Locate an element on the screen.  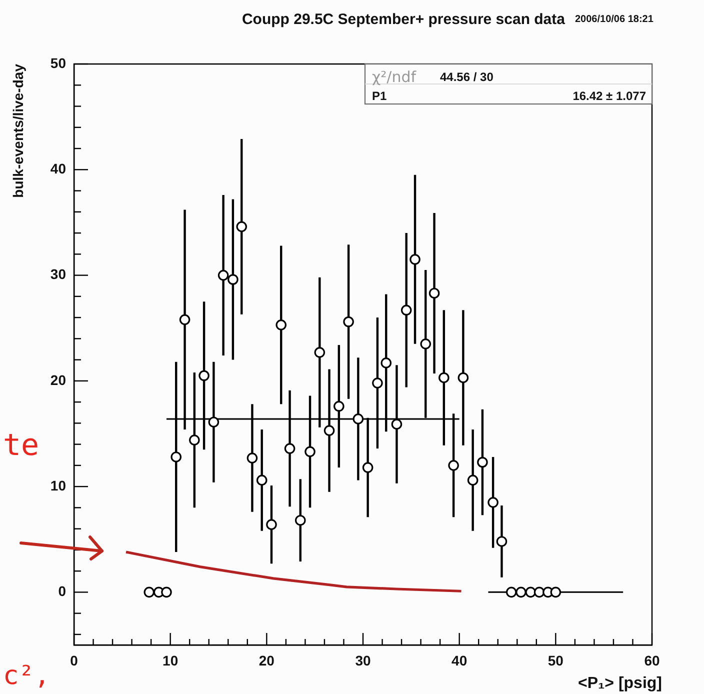
y-tick-label: 40 is located at coordinates (58, 168).